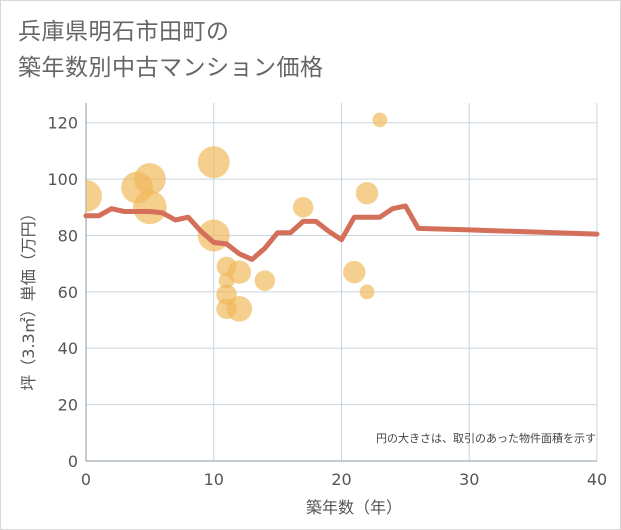 The image size is (621, 530). Describe the element at coordinates (68, 292) in the screenshot. I see `y-tick-label-3: 60` at that location.